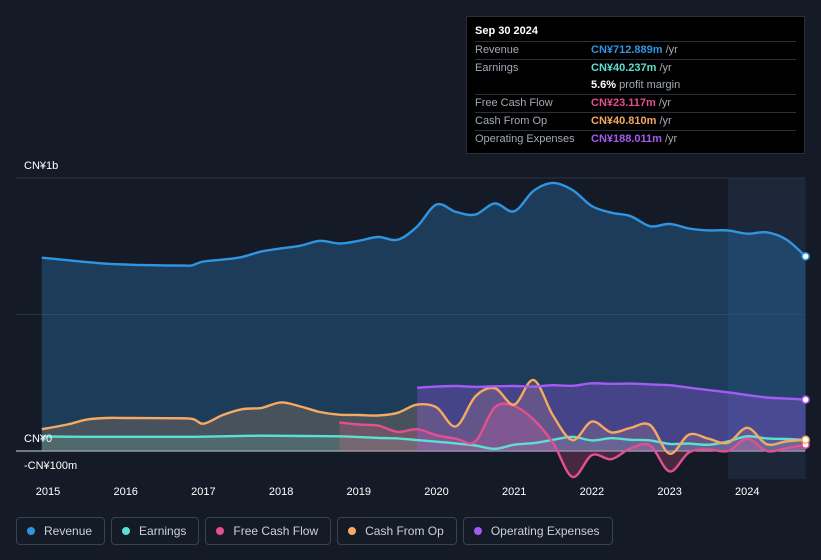 The width and height of the screenshot is (821, 560). I want to click on legend-item-cash-from-op: Cash From Op, so click(397, 531).